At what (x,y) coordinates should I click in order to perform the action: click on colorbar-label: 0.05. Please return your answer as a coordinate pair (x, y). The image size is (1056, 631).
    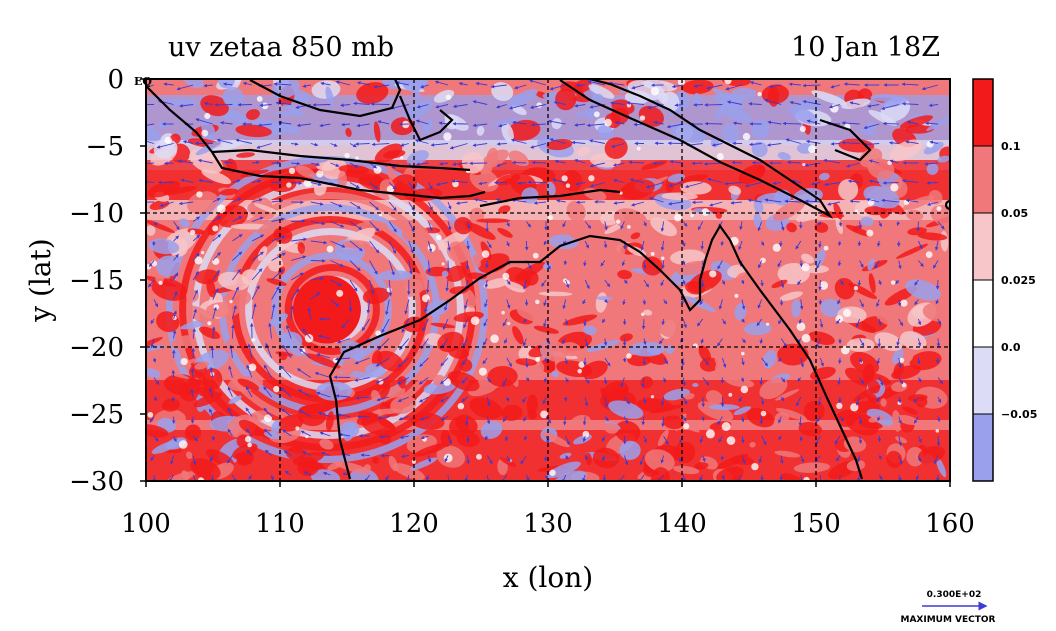
    Looking at the image, I should click on (1014, 213).